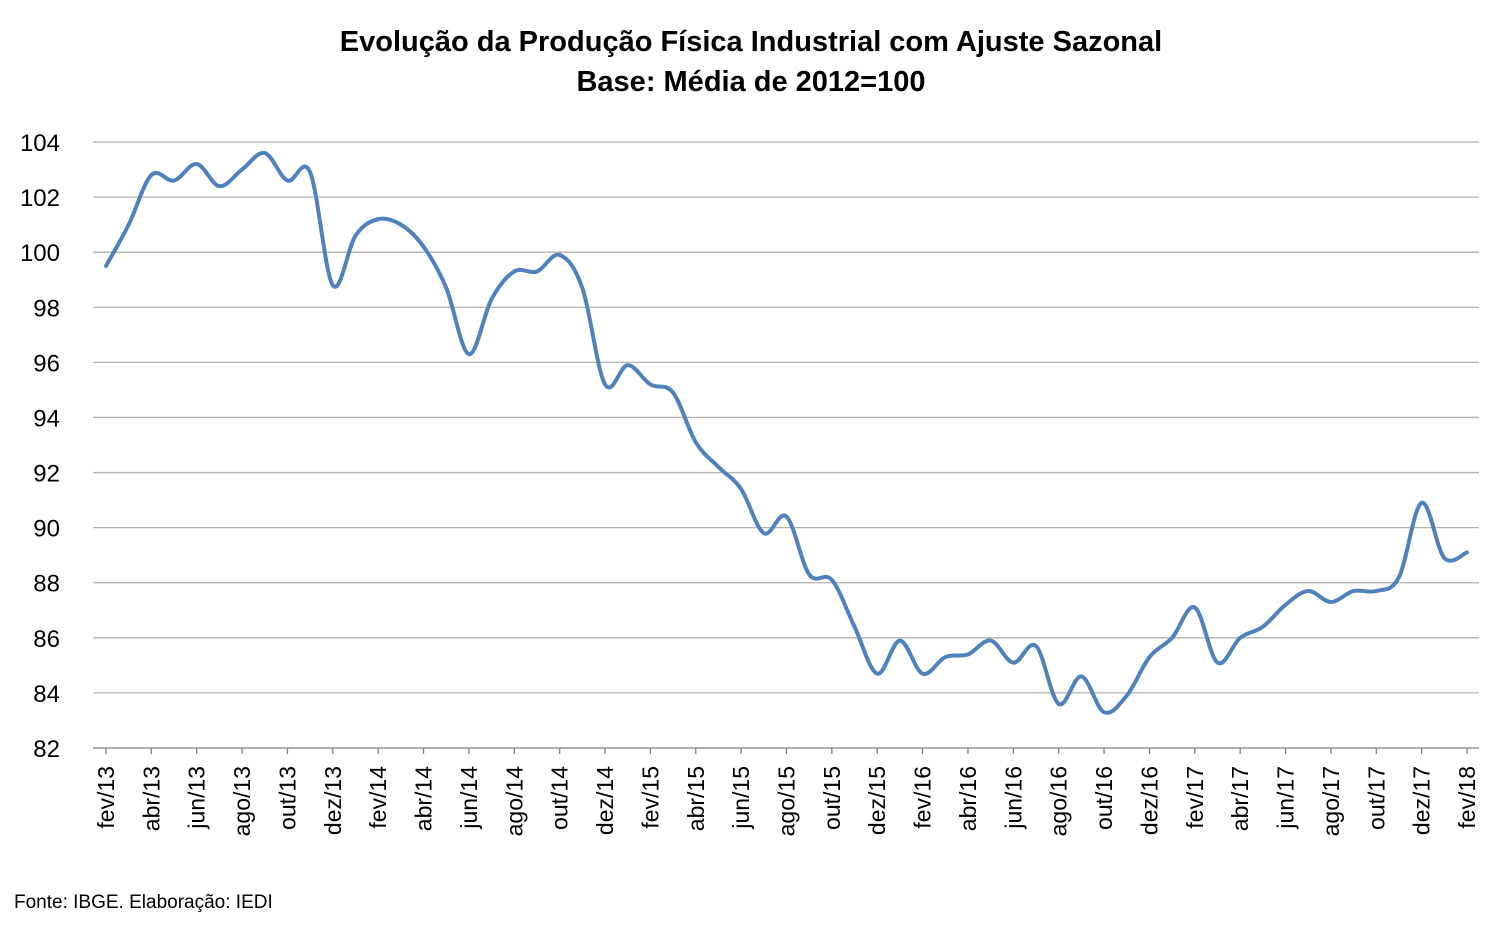 The width and height of the screenshot is (1502, 928). What do you see at coordinates (1331, 801) in the screenshot?
I see `x-tick-label: ago/17` at bounding box center [1331, 801].